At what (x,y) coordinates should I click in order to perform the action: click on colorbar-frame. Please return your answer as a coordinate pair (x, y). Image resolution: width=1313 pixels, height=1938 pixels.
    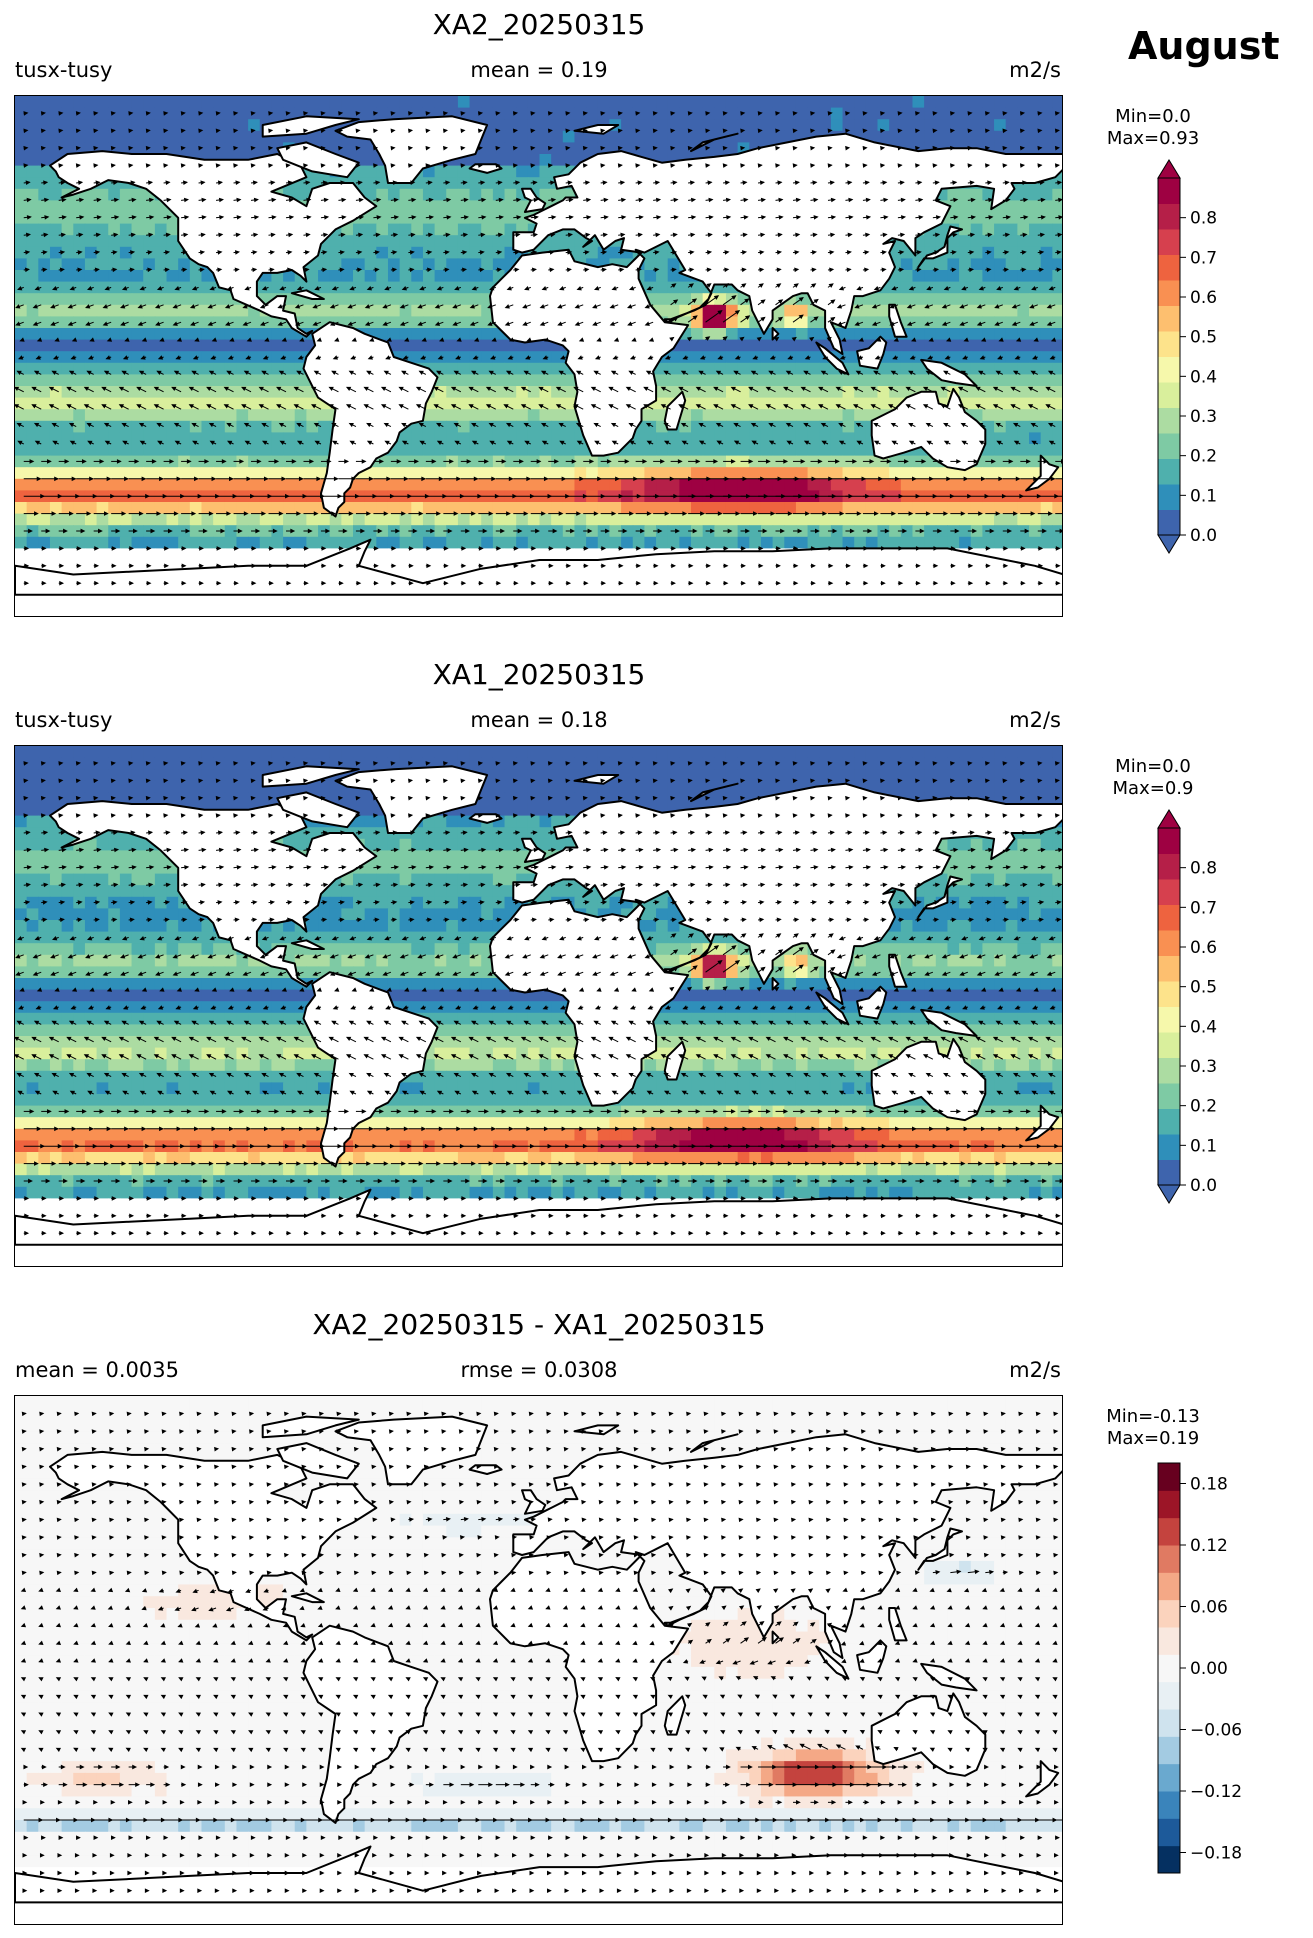
    Looking at the image, I should click on (1169, 356).